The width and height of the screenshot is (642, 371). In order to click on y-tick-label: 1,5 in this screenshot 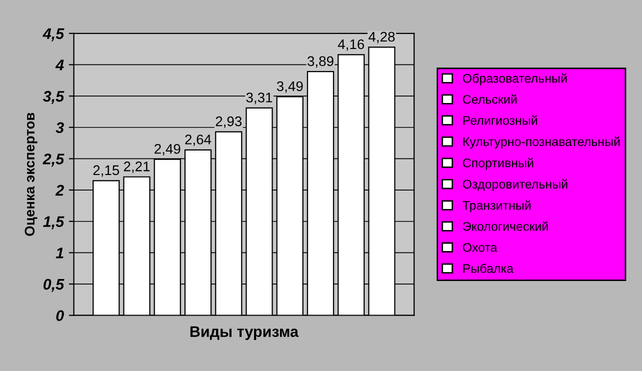, I will do `click(53, 223)`.